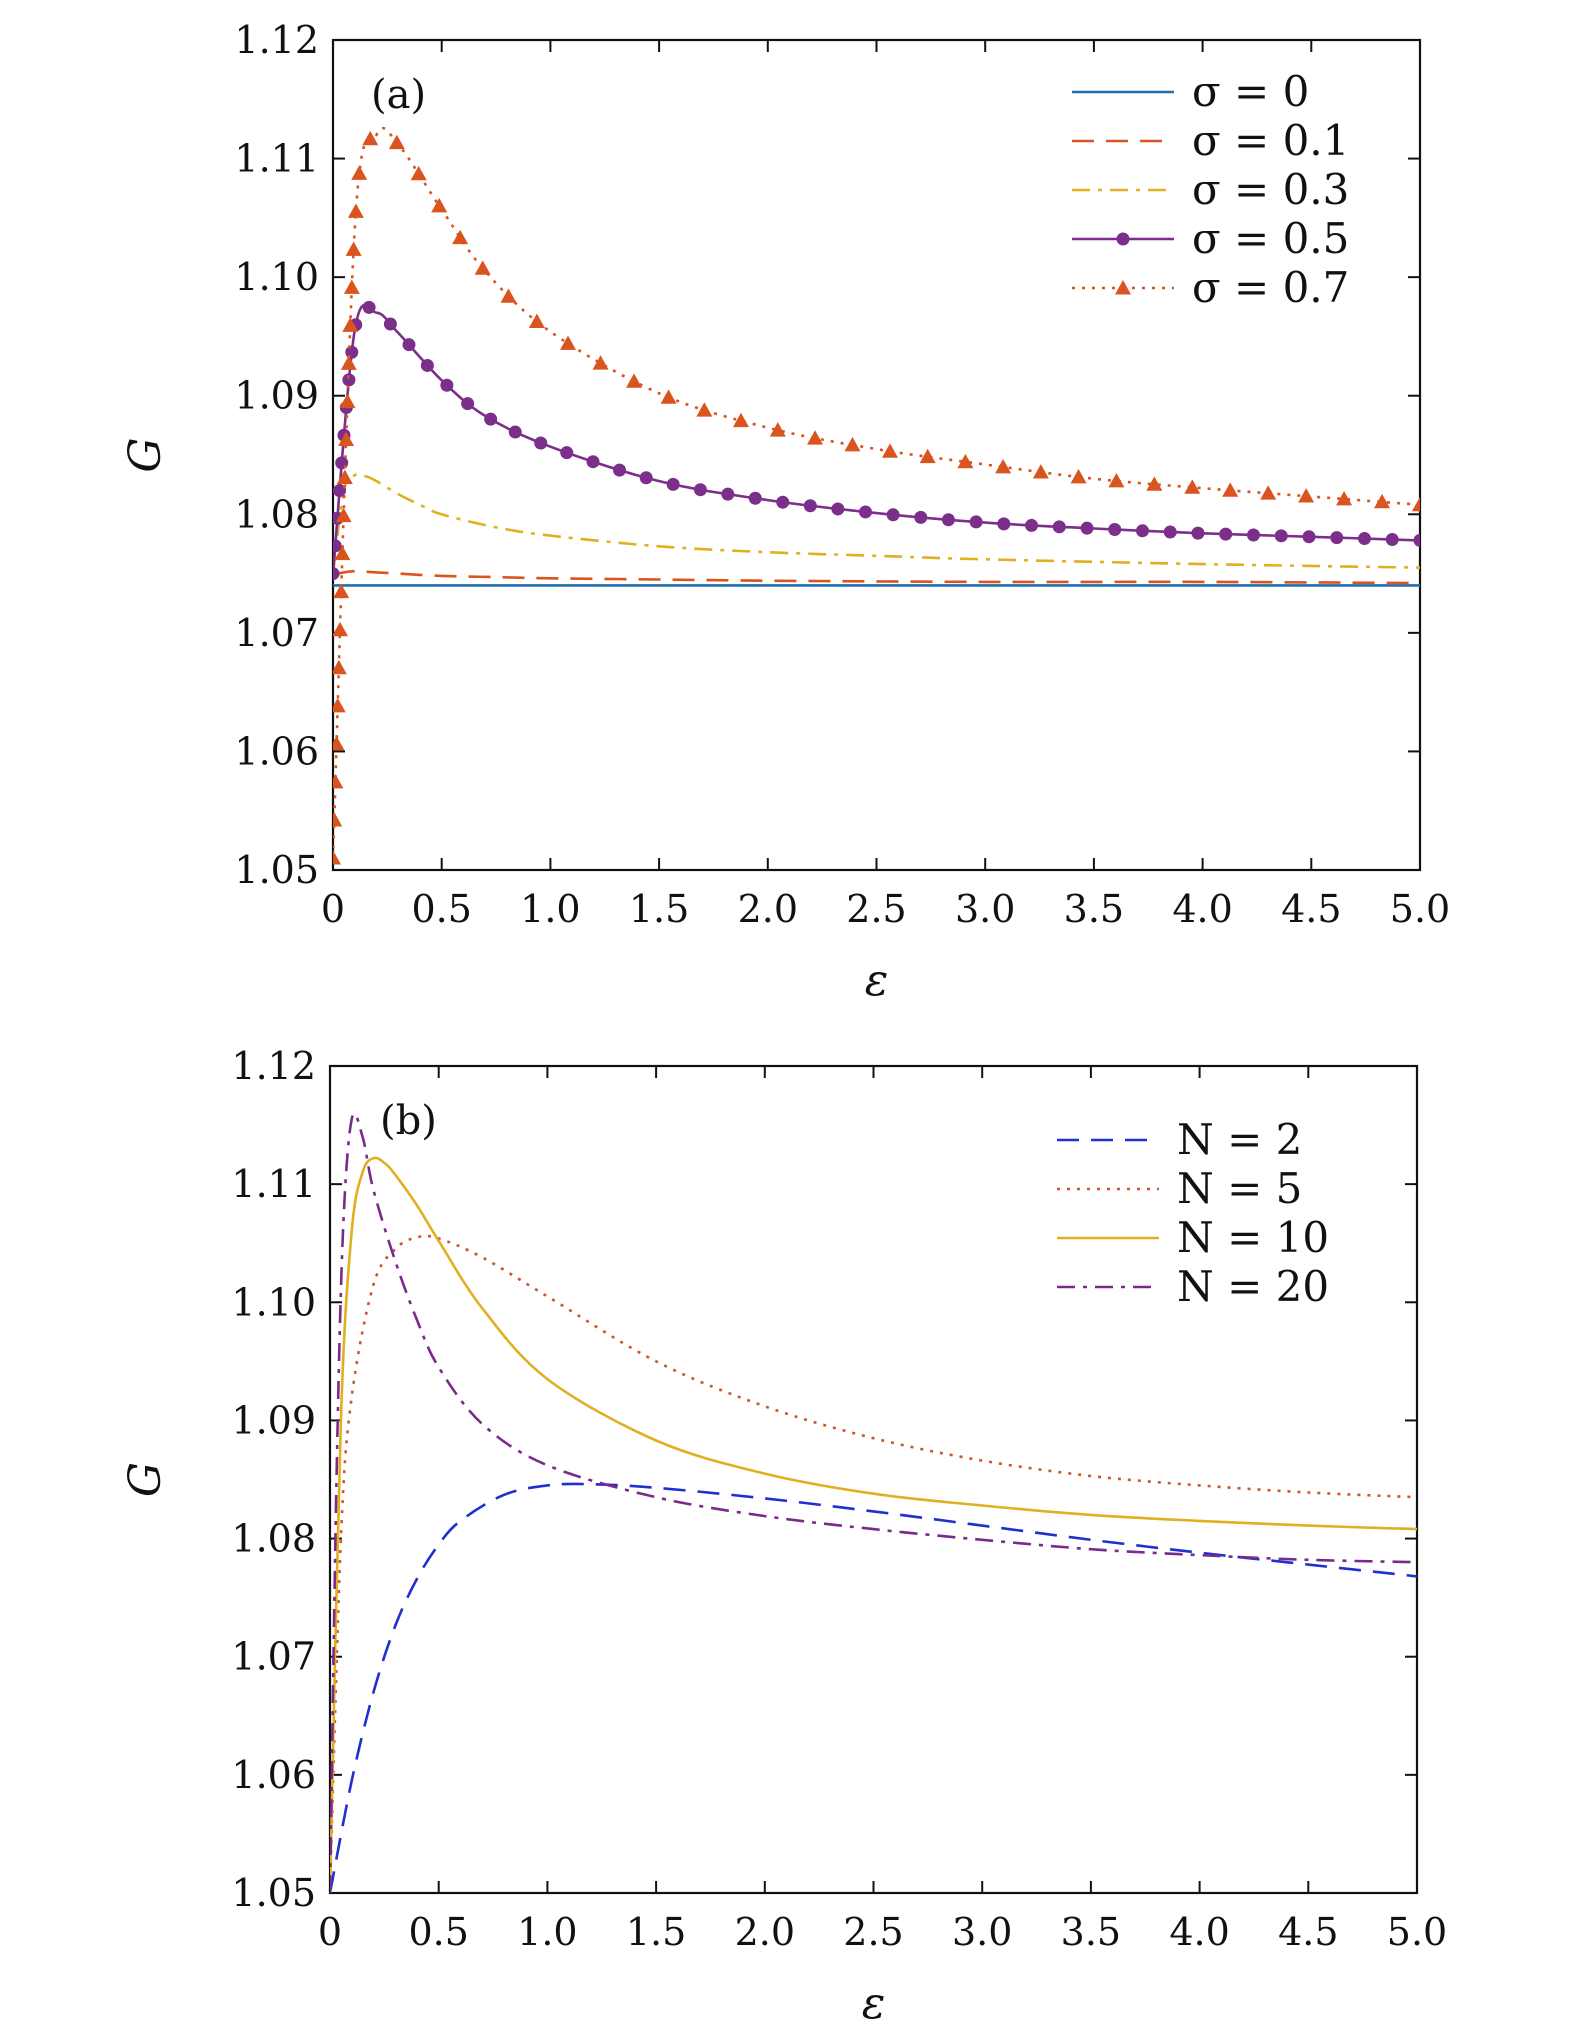 The height and width of the screenshot is (2028, 1575). What do you see at coordinates (1270, 287) in the screenshot?
I see `legend-label: σ = 0.7` at bounding box center [1270, 287].